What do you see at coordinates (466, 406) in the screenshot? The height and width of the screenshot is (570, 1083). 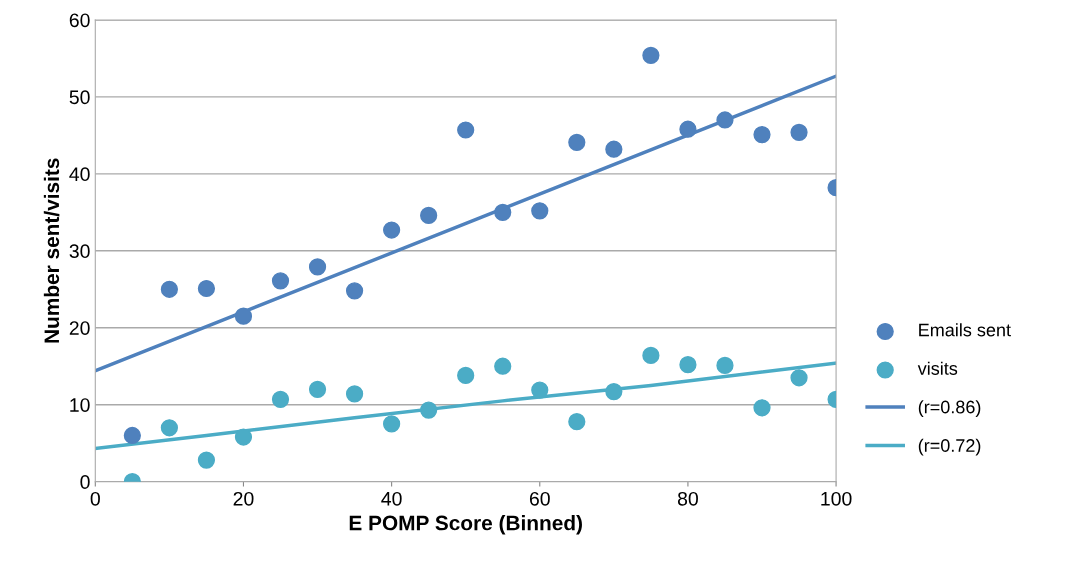 I see `line-series` at bounding box center [466, 406].